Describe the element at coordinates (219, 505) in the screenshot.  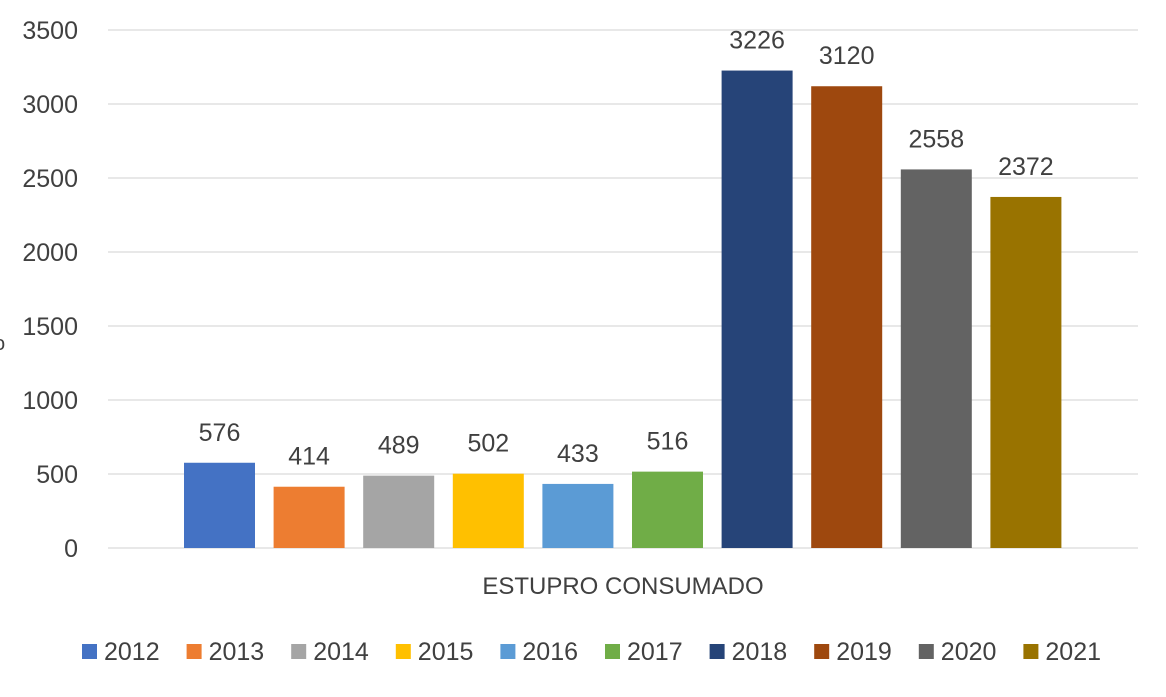
I see `bar-2012` at that location.